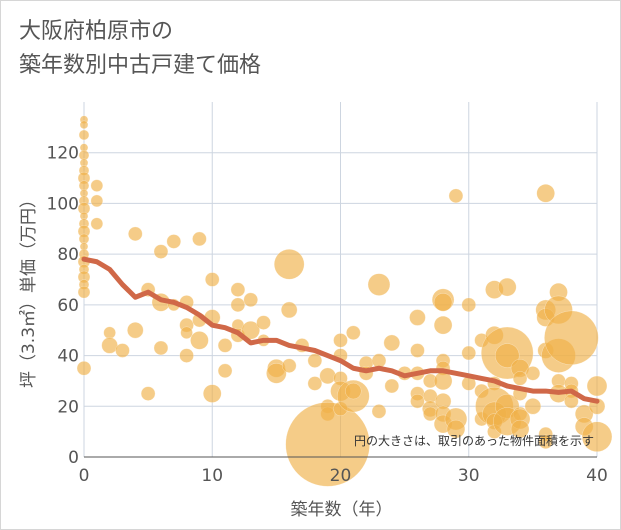 This screenshot has width=621, height=530. Describe the element at coordinates (96, 31) in the screenshot. I see `chart-title-line-1: 大阪府柏原市の` at that location.